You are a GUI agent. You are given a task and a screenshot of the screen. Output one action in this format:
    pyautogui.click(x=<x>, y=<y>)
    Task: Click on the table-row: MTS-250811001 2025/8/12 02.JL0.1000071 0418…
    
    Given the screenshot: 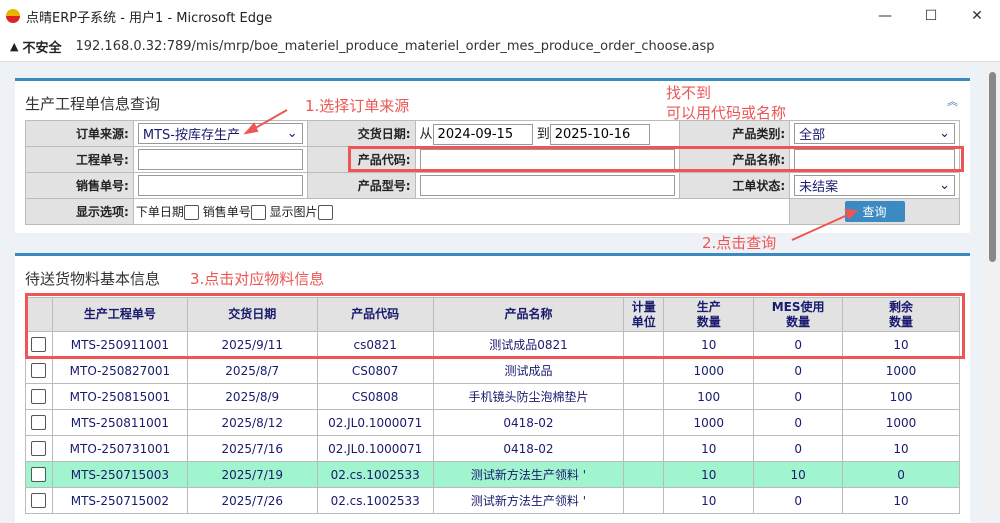 What is the action you would take?
    pyautogui.click(x=492, y=422)
    